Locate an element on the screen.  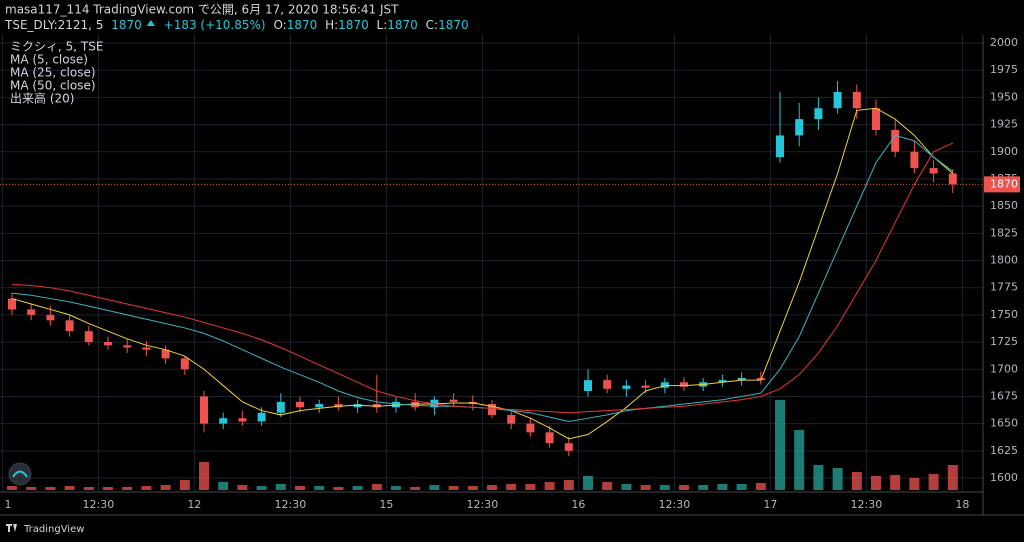
watermark: TradingView is located at coordinates (53, 529).